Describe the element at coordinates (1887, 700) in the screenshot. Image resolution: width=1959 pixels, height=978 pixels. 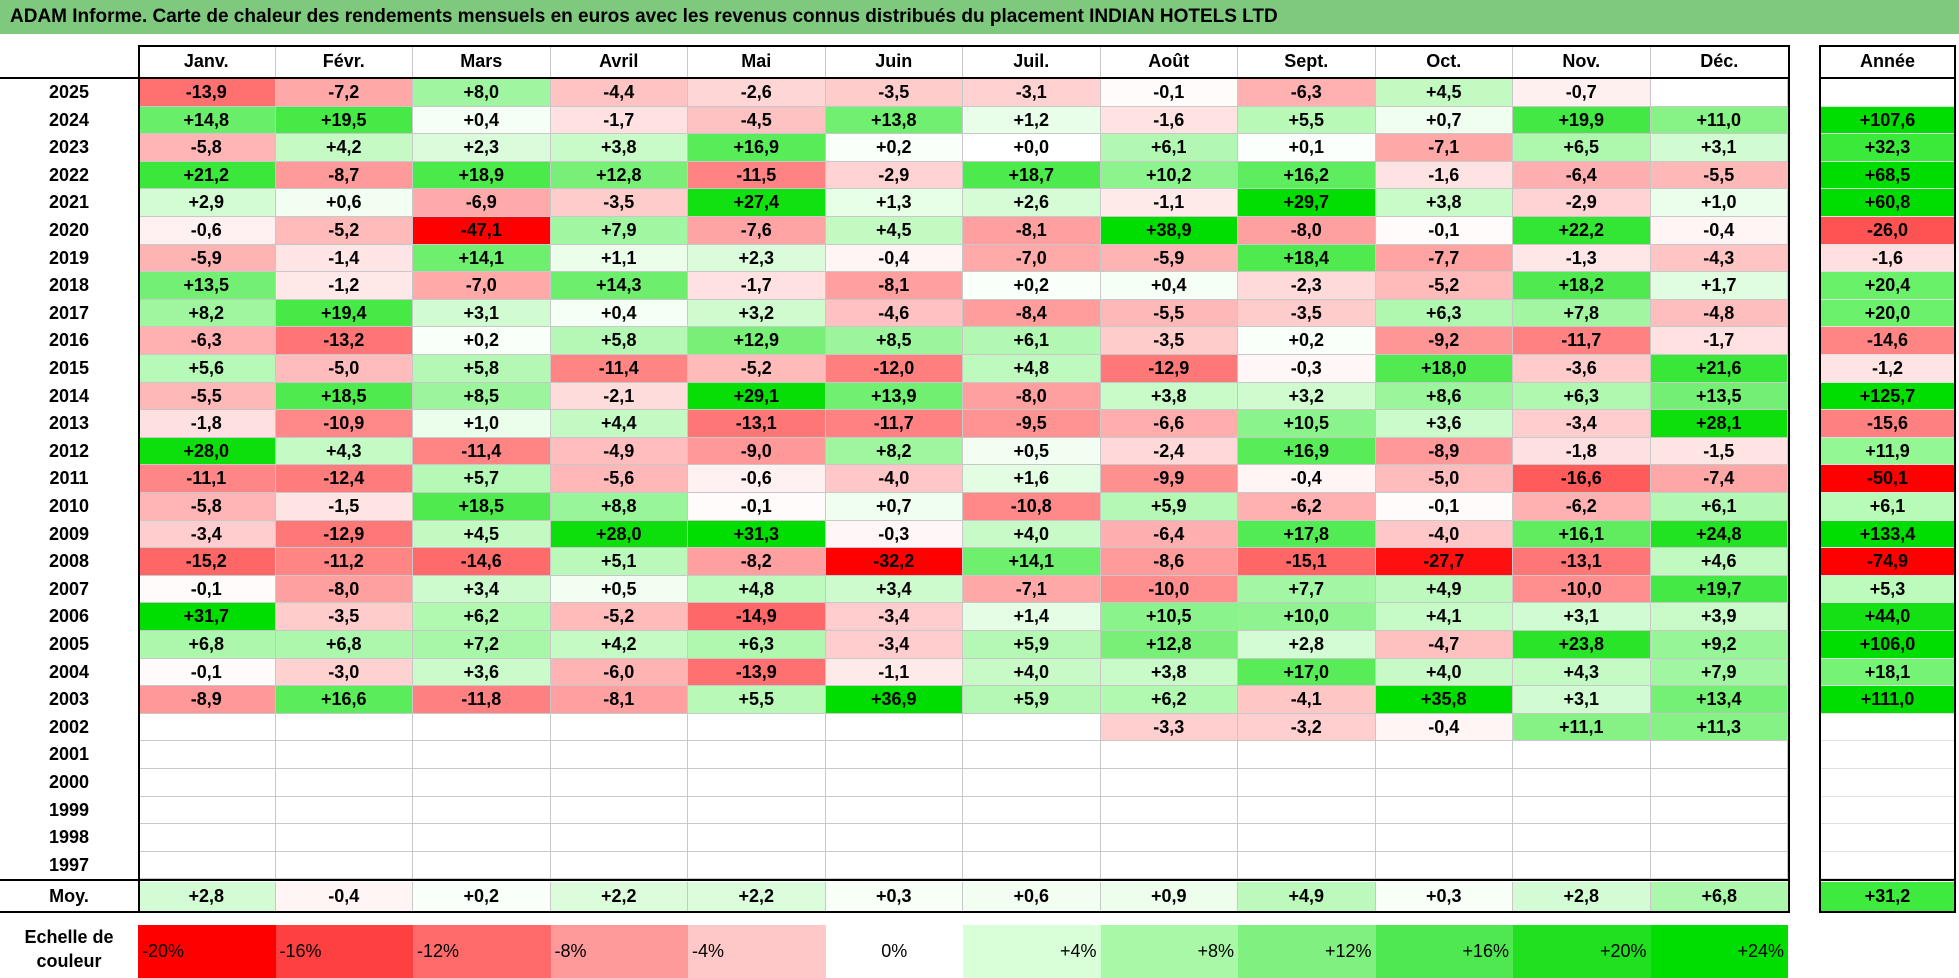
I see `annual-cell: +111,0` at that location.